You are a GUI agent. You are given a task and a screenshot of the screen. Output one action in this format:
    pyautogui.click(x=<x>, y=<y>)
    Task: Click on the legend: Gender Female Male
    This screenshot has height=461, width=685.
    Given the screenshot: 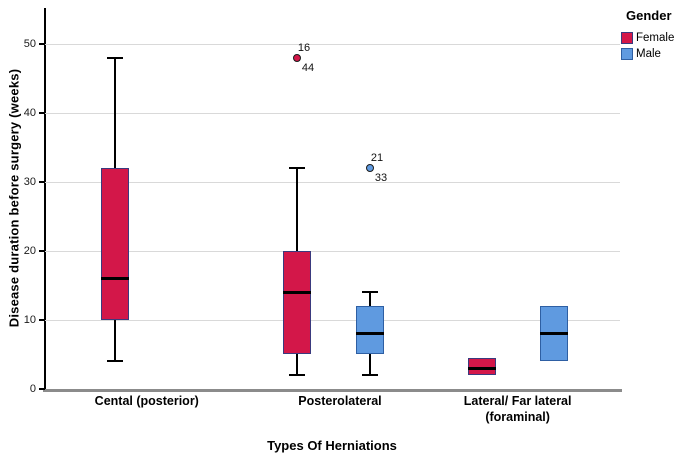 What is the action you would take?
    pyautogui.click(x=653, y=36)
    